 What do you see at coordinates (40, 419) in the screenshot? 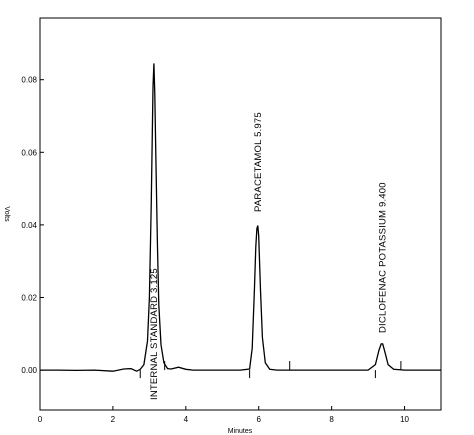
I see `x-tick-label: 0` at bounding box center [40, 419].